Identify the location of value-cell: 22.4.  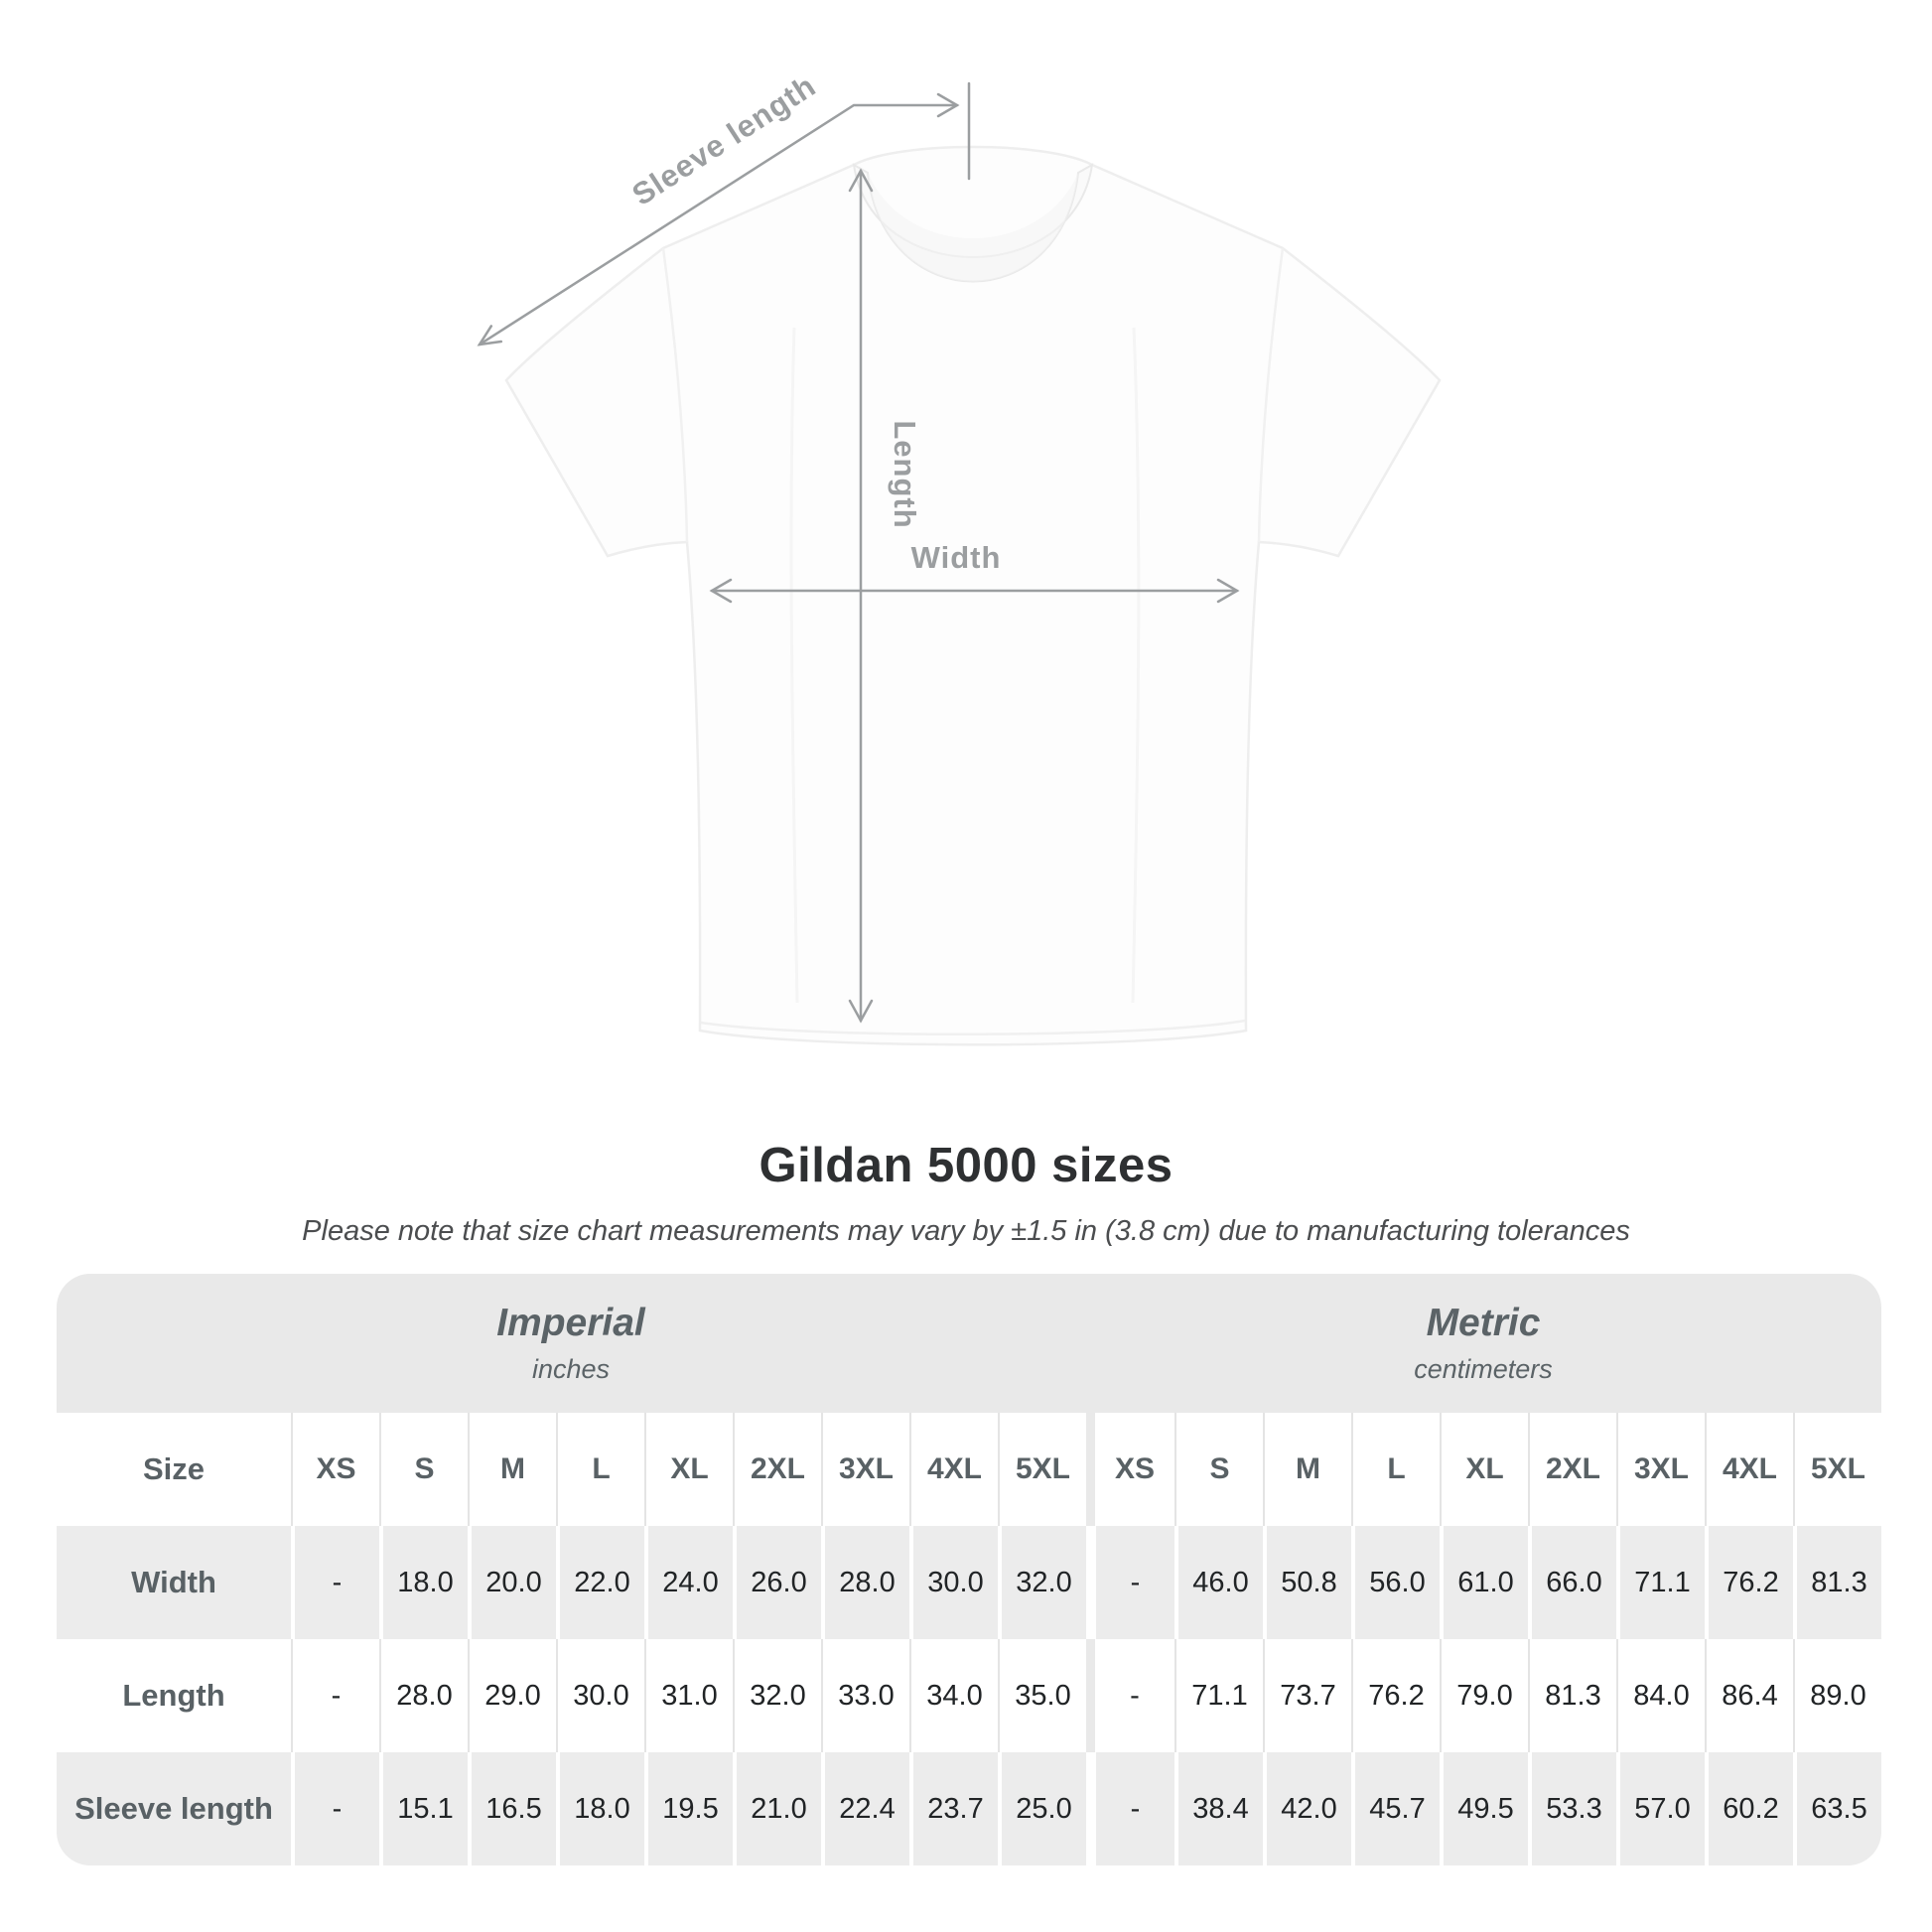
(865, 1809).